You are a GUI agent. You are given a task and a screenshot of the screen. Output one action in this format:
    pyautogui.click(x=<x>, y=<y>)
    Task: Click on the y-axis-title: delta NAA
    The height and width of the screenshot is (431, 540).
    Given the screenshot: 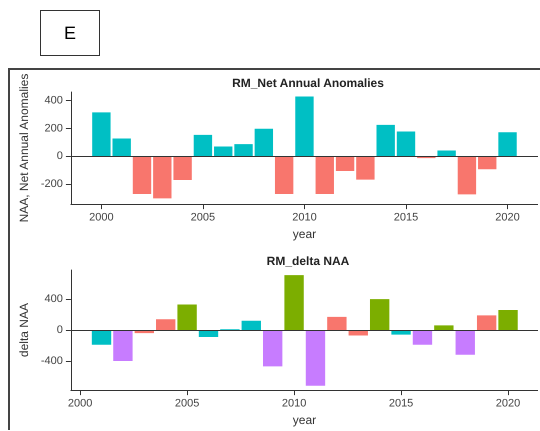 What is the action you would take?
    pyautogui.click(x=24, y=330)
    